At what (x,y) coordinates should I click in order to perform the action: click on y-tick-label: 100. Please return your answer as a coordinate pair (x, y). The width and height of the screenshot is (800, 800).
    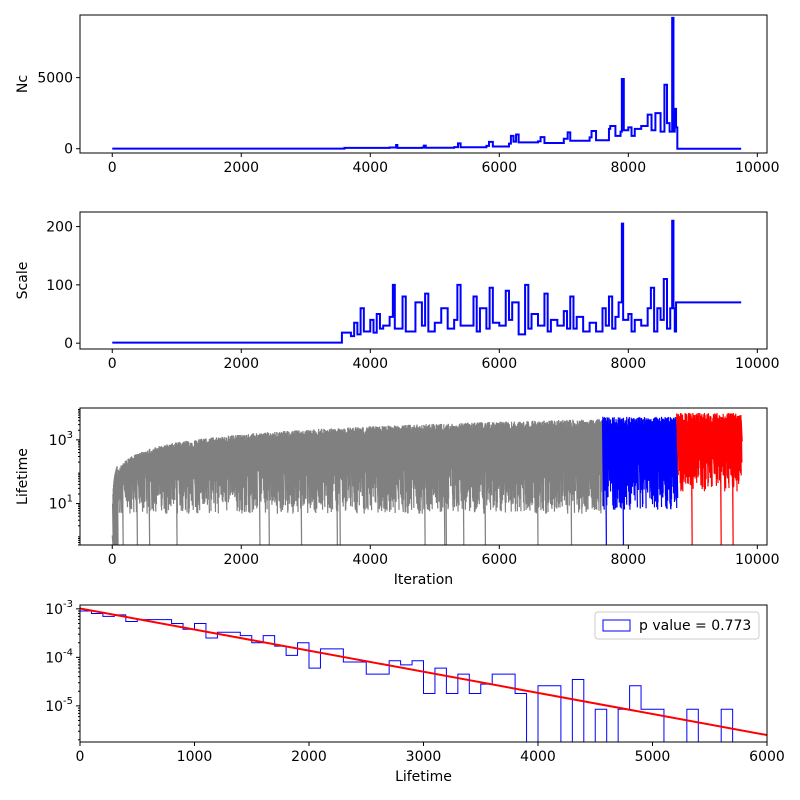
    Looking at the image, I should click on (59, 286).